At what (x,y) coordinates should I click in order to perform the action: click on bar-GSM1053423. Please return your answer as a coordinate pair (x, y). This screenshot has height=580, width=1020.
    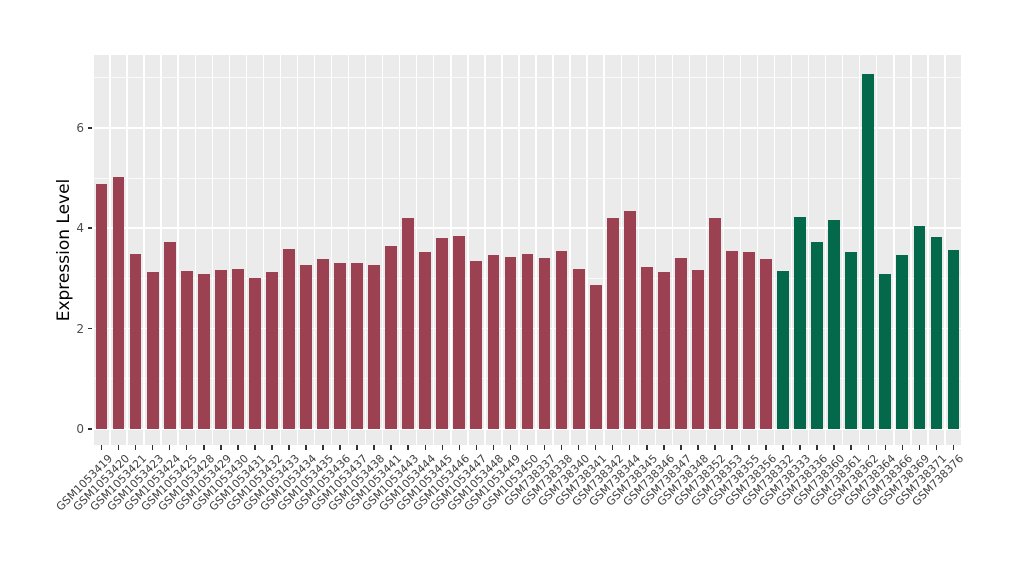
    Looking at the image, I should click on (152, 350).